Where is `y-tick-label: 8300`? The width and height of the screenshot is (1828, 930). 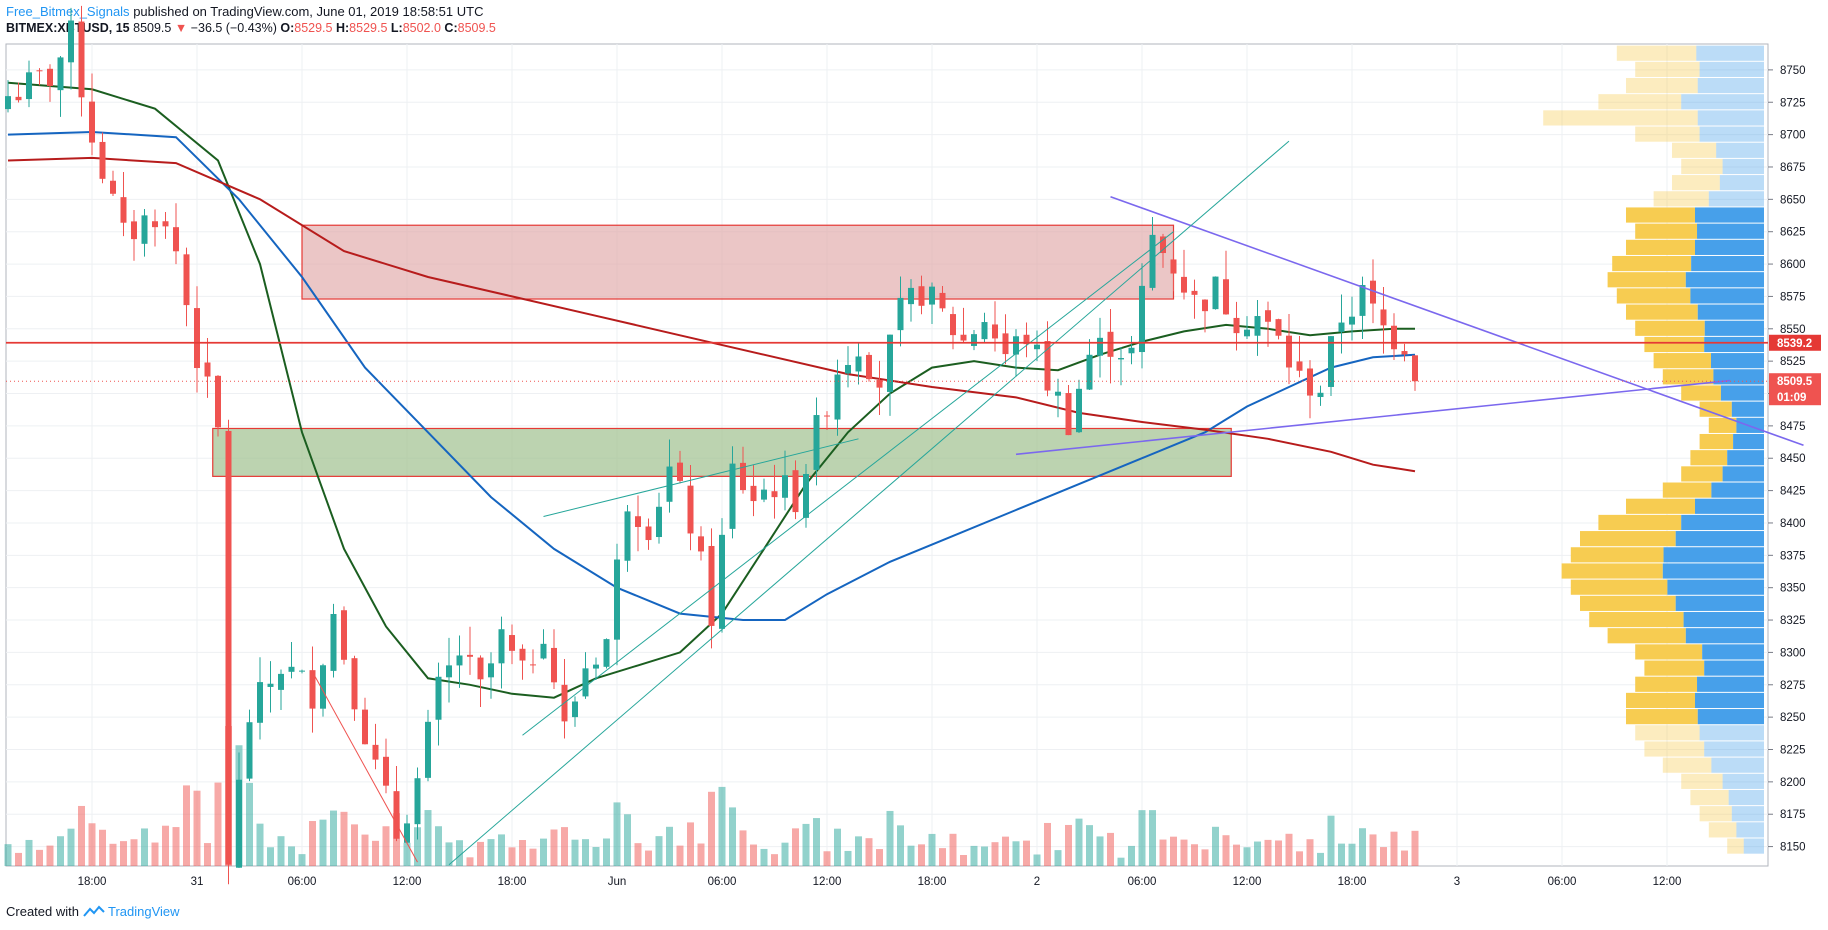 y-tick-label: 8300 is located at coordinates (1793, 653).